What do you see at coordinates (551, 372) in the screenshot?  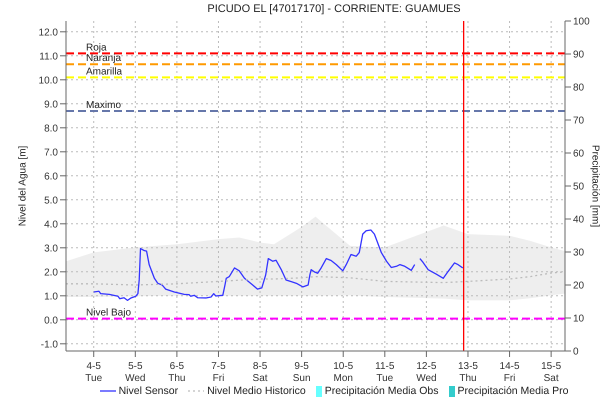 I see `x-tick-label: 15-5 Sat` at bounding box center [551, 372].